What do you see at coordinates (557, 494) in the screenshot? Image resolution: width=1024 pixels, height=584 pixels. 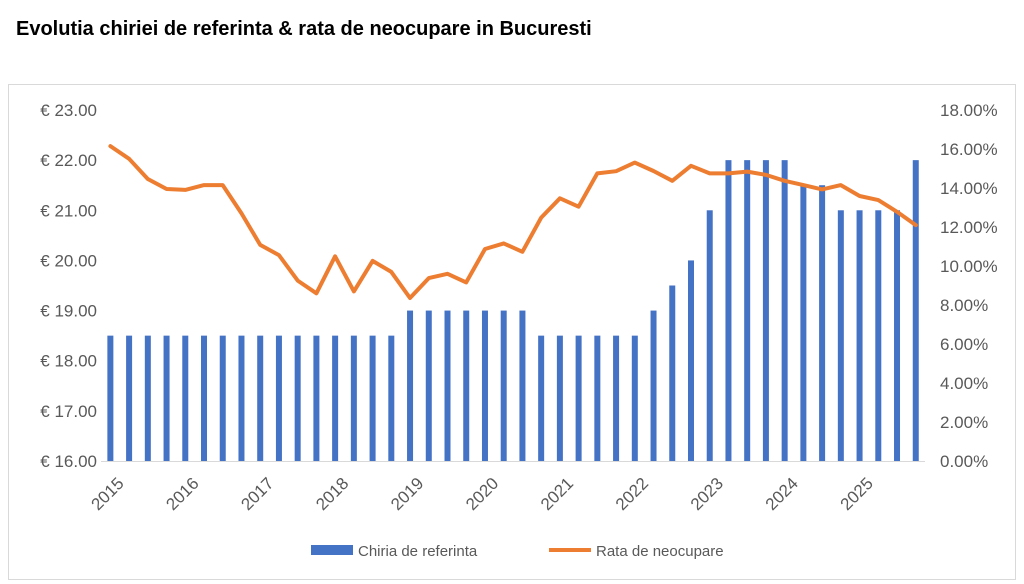 I see `x-axis-tick-label: 2021` at bounding box center [557, 494].